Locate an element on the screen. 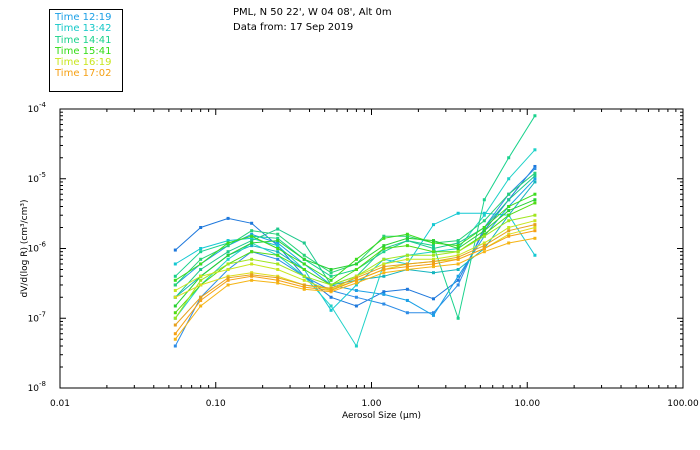 The height and width of the screenshot is (450, 700). legend-entry: Time 16:19 is located at coordinates (83, 63).